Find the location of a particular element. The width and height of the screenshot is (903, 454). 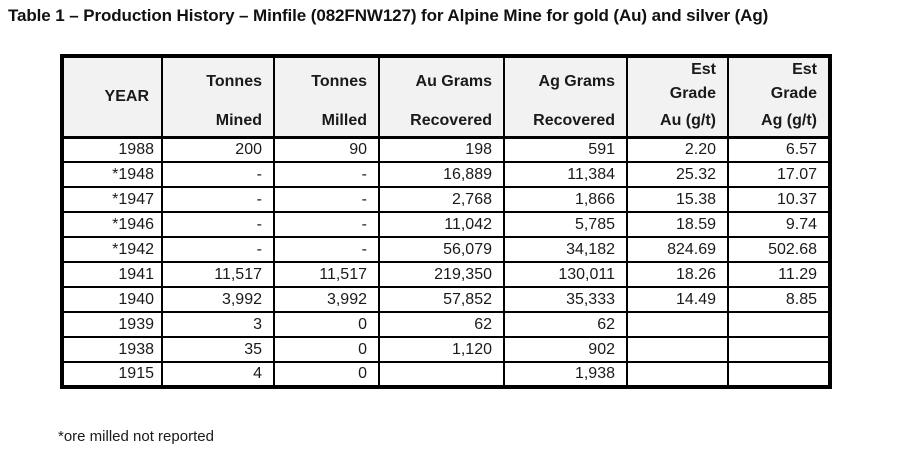

data-cell: 1,120 is located at coordinates (441, 349).